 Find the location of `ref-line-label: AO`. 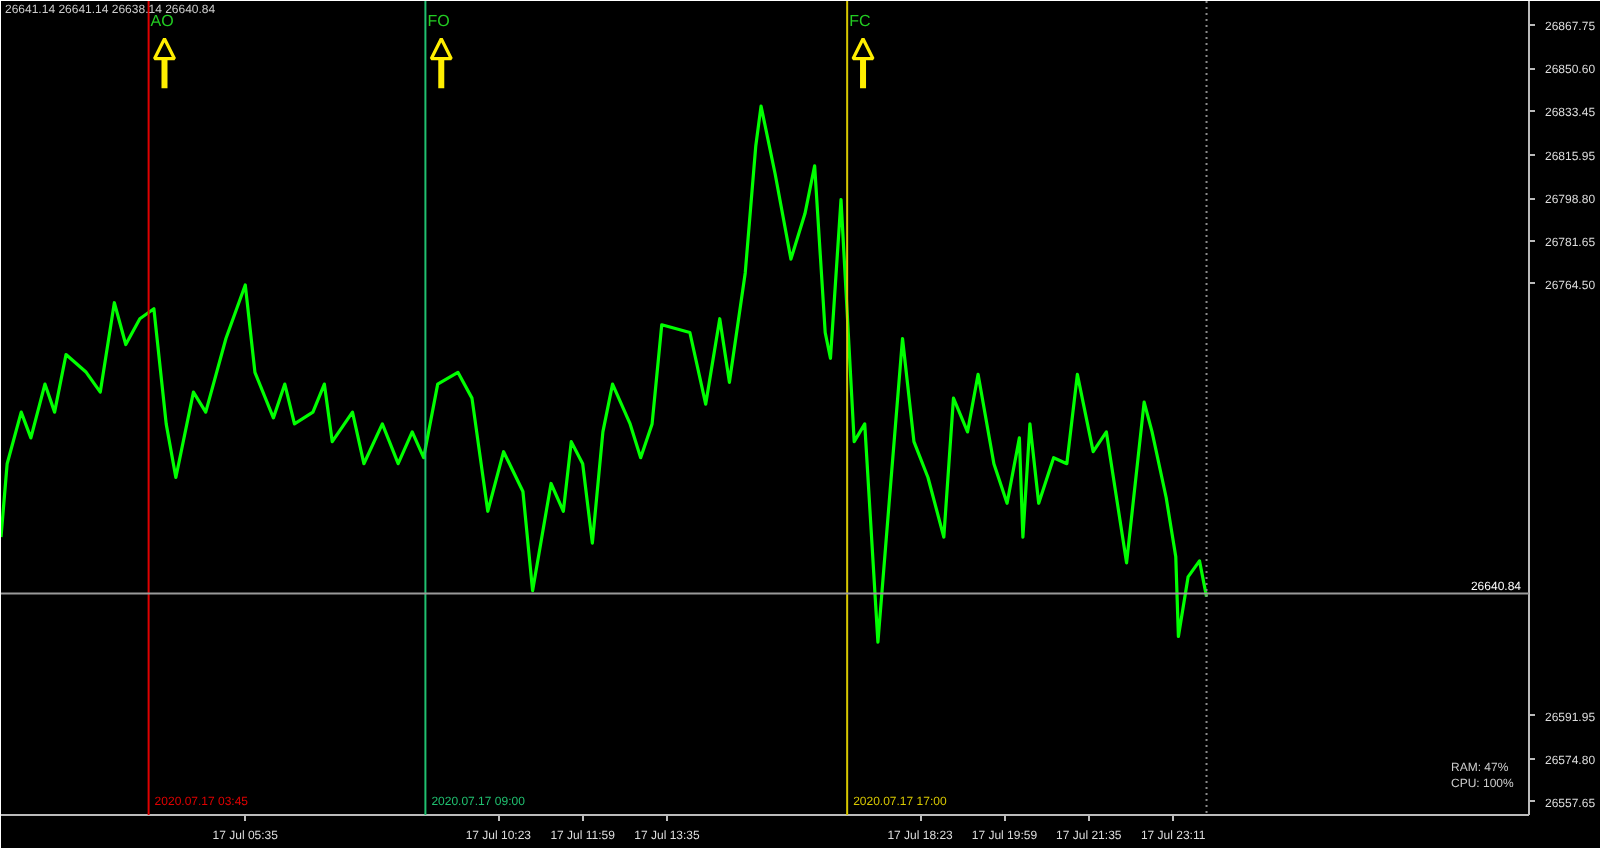

ref-line-label: AO is located at coordinates (162, 20).